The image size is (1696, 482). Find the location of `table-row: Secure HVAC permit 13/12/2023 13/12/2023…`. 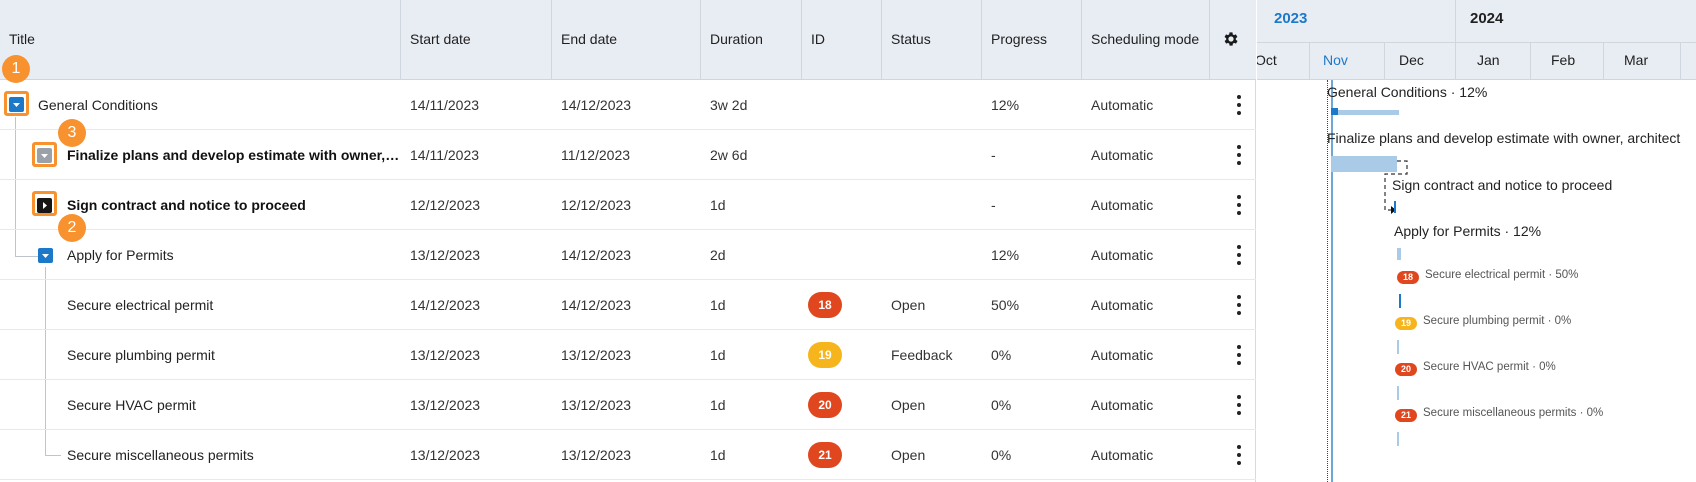

table-row: Secure HVAC permit 13/12/2023 13/12/2023… is located at coordinates (628, 405).